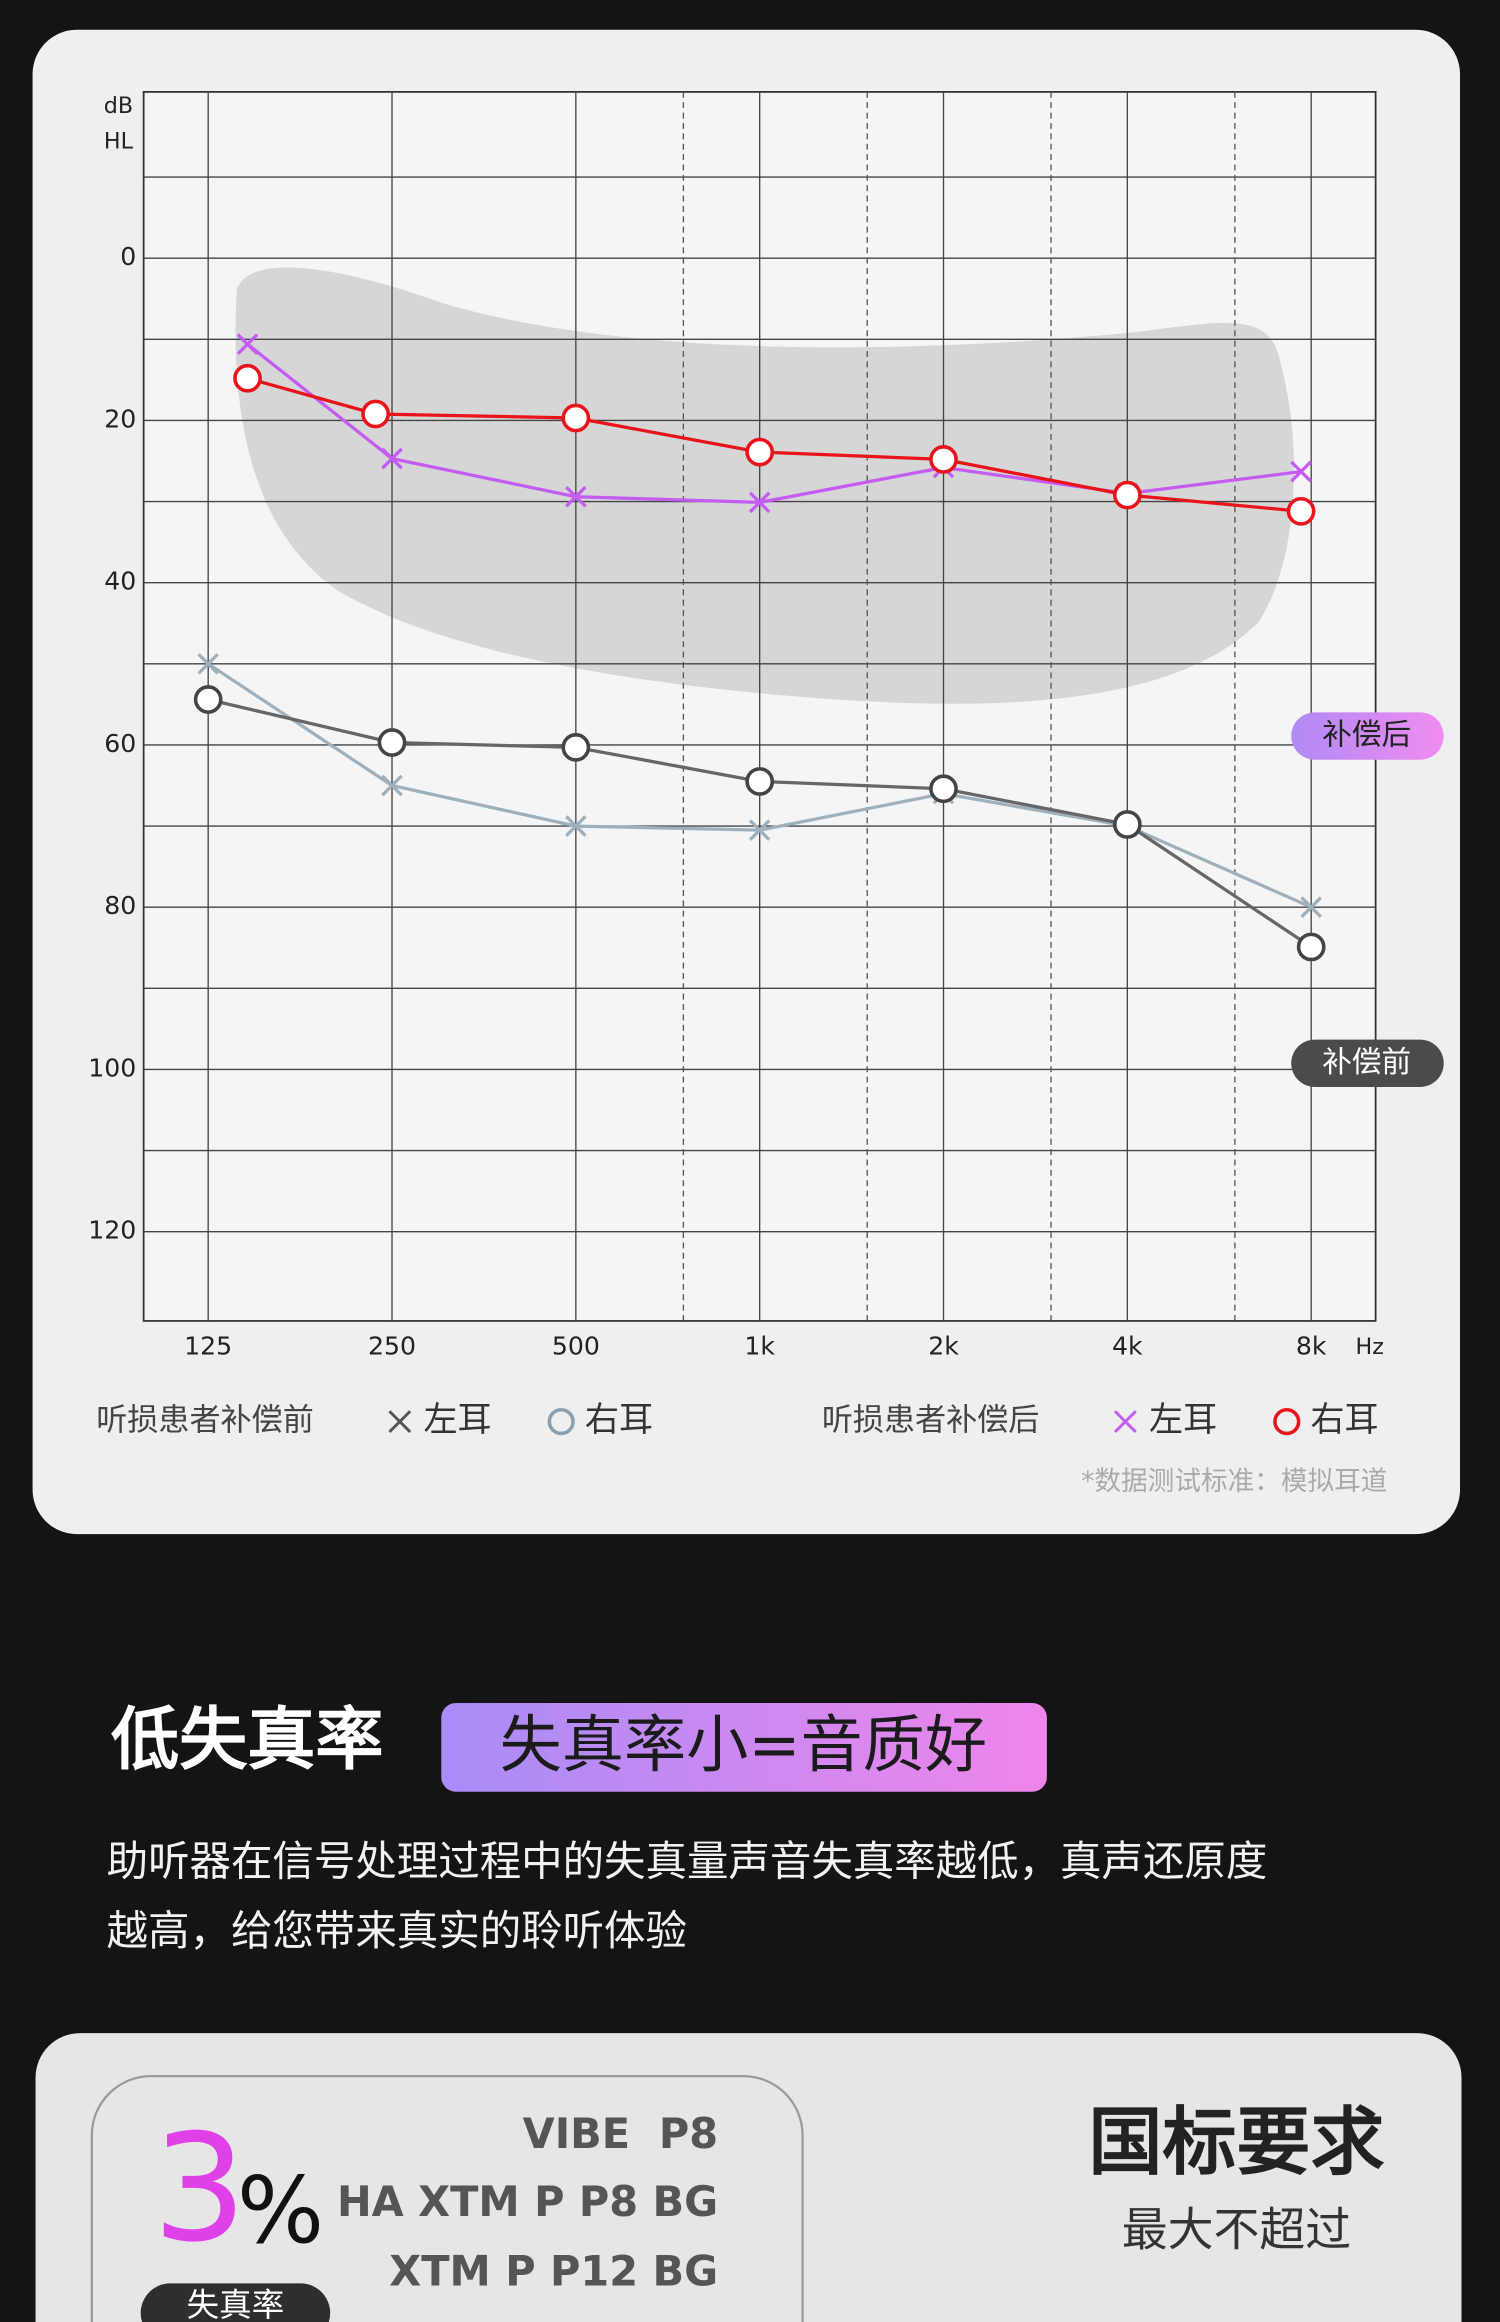  Describe the element at coordinates (120, 743) in the screenshot. I see `y-tick-label: 60` at that location.